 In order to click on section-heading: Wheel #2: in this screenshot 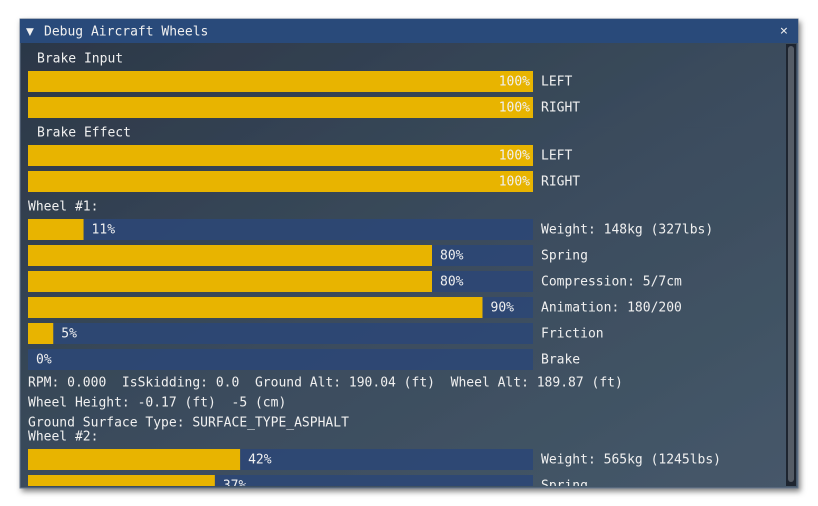, I will do `click(63, 437)`.